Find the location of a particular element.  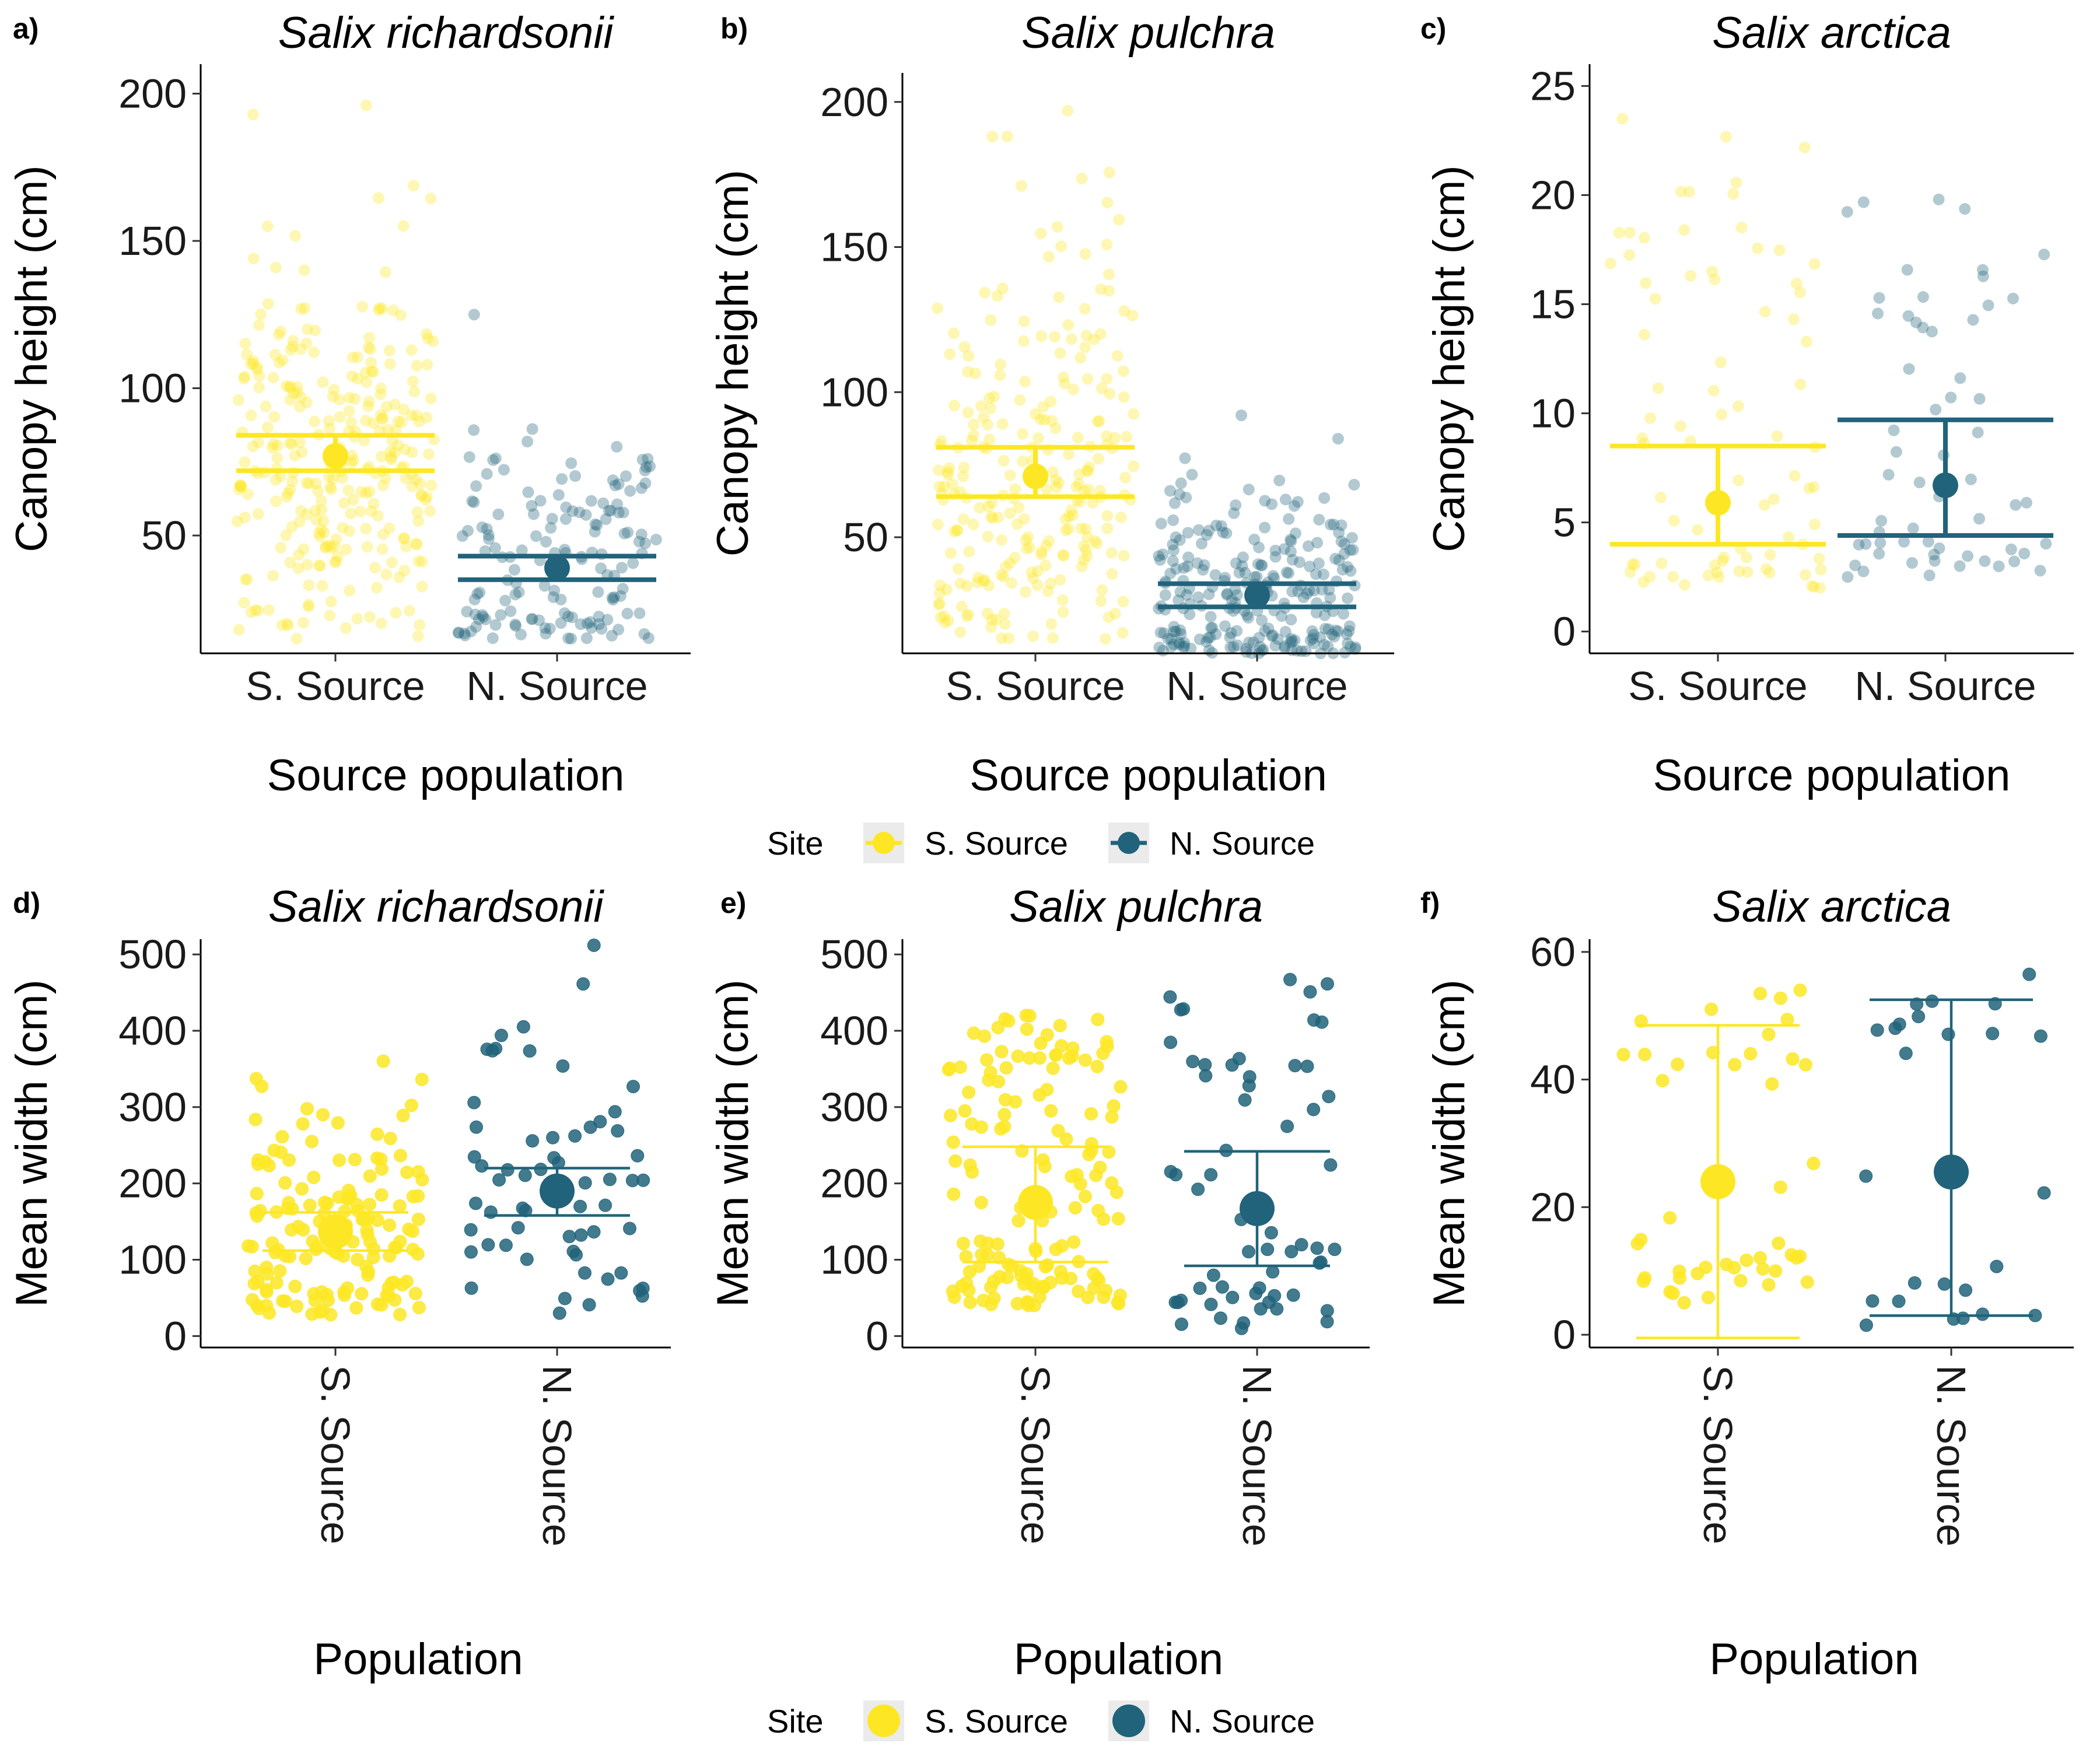

data-points is located at coordinates (1142, 1153).